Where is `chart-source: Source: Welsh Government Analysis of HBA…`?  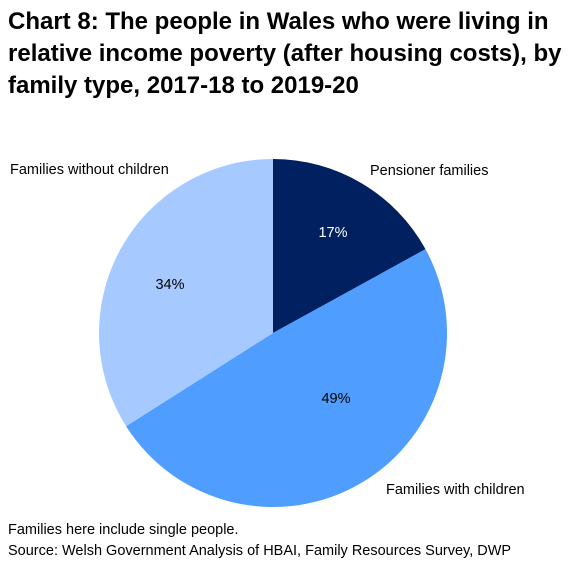
chart-source: Source: Welsh Government Analysis of HBA… is located at coordinates (260, 551).